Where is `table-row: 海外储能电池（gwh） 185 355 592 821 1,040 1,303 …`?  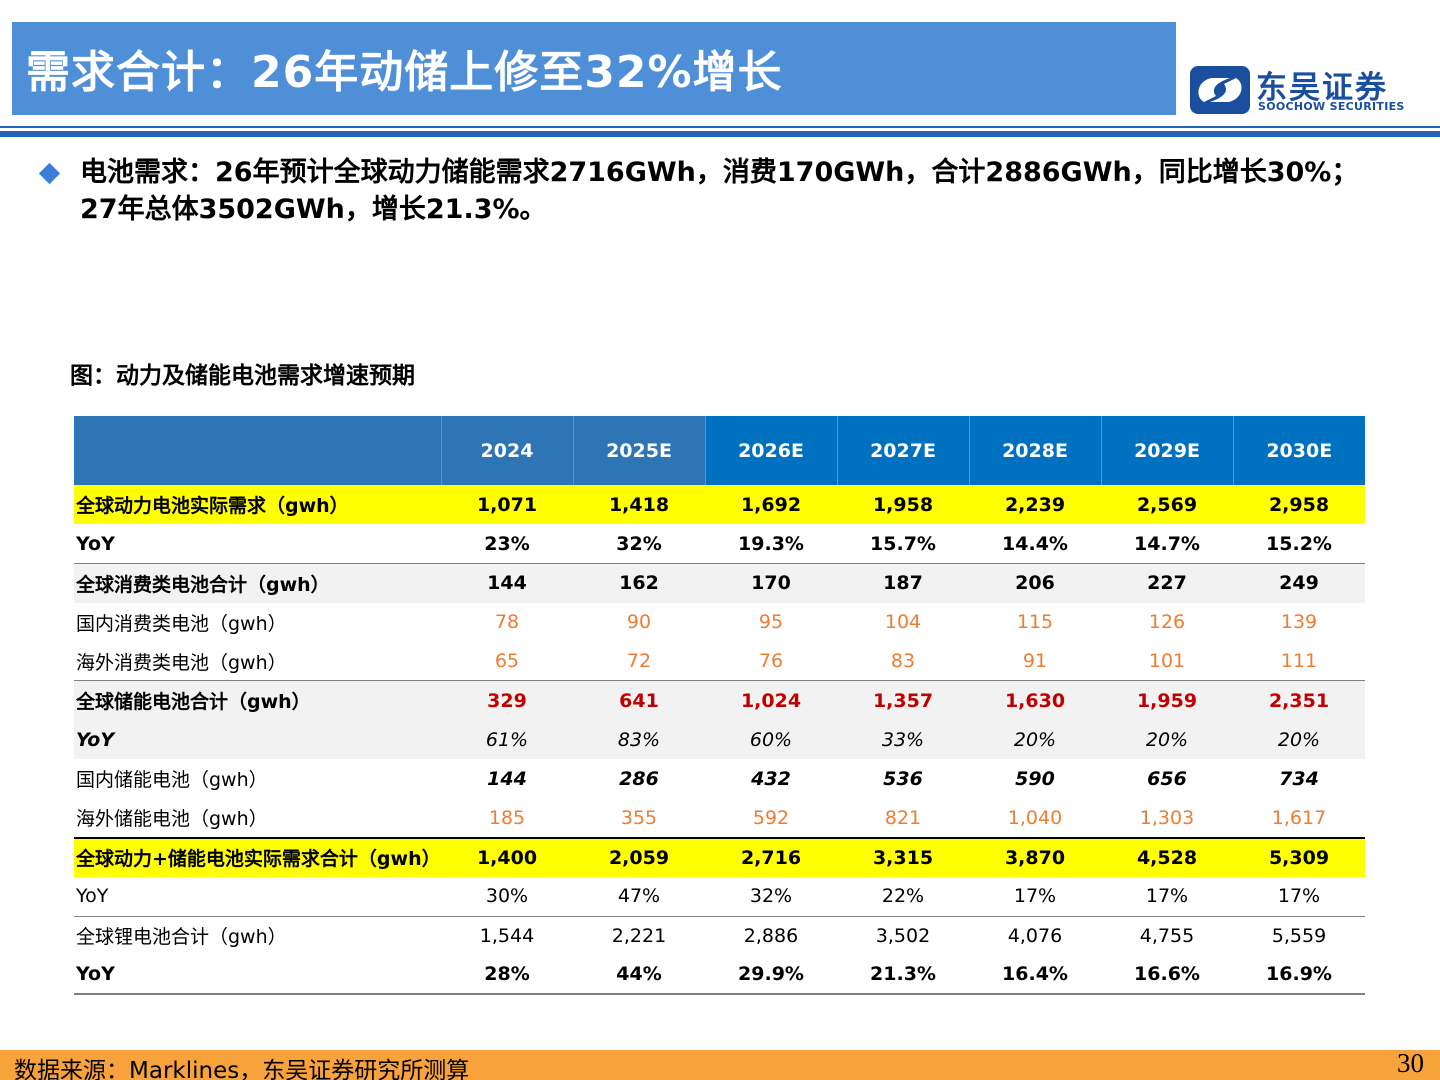
table-row: 海外储能电池（gwh） 185 355 592 821 1,040 1,303 … is located at coordinates (719, 818).